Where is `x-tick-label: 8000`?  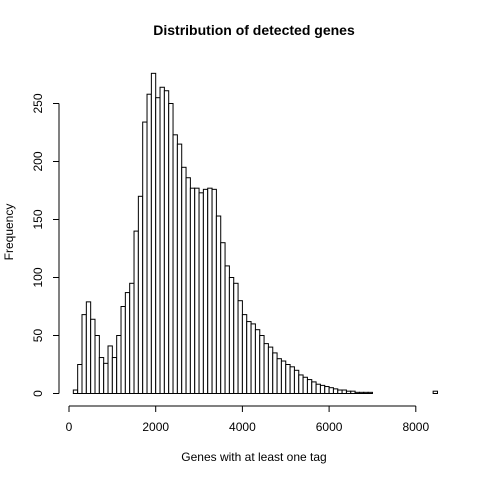 x-tick-label: 8000 is located at coordinates (415, 427).